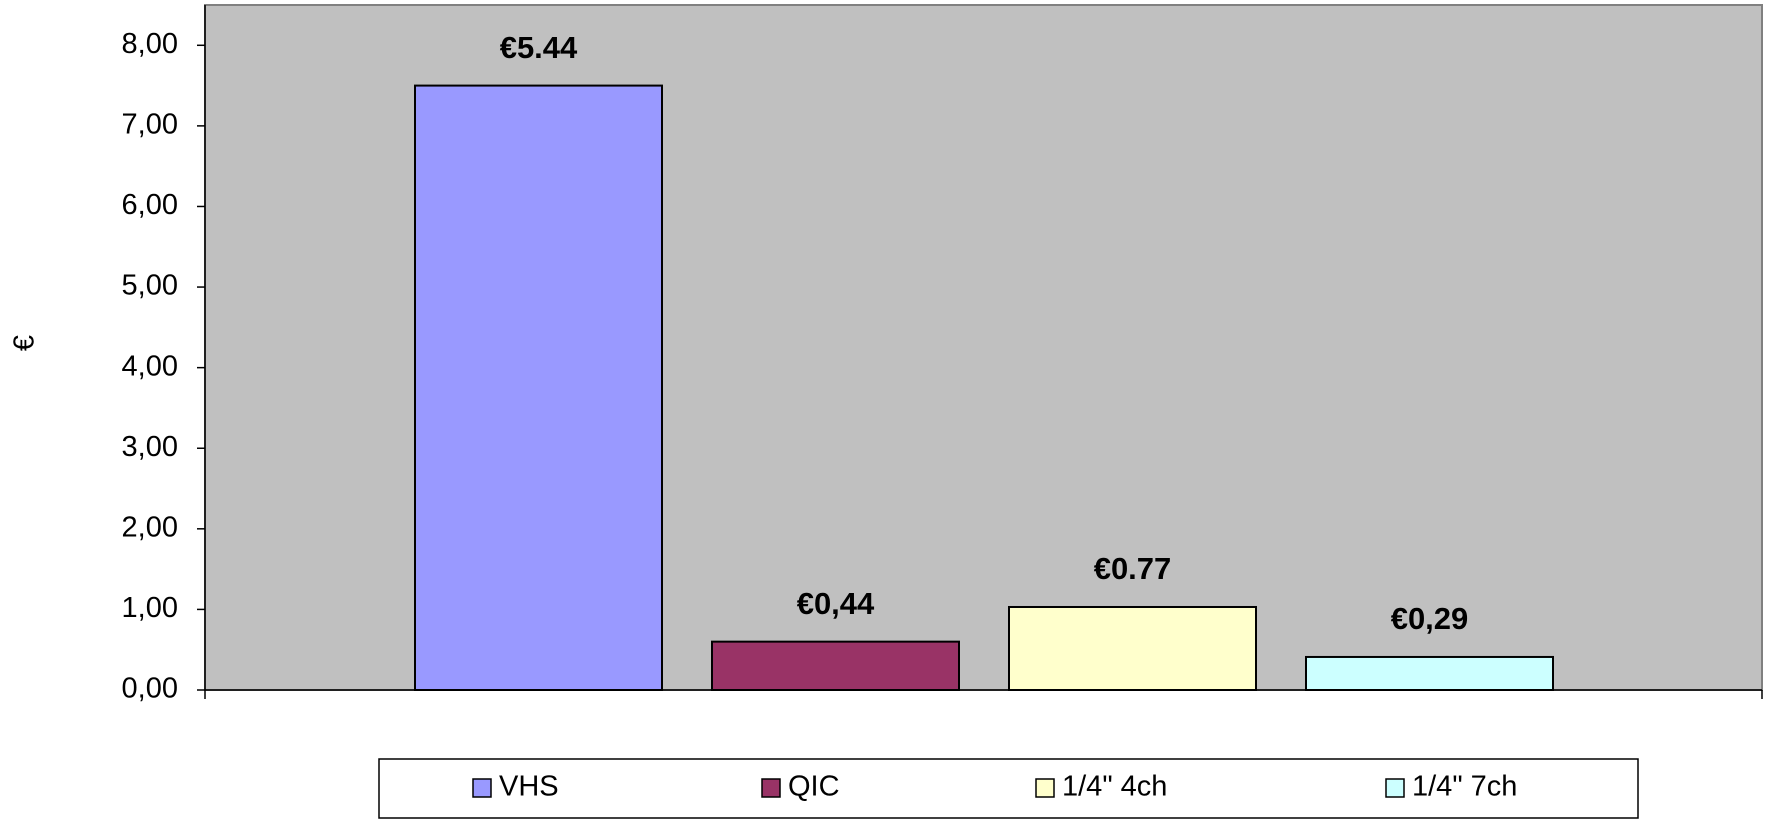  What do you see at coordinates (814, 787) in the screenshot?
I see `legend-label: QIC` at bounding box center [814, 787].